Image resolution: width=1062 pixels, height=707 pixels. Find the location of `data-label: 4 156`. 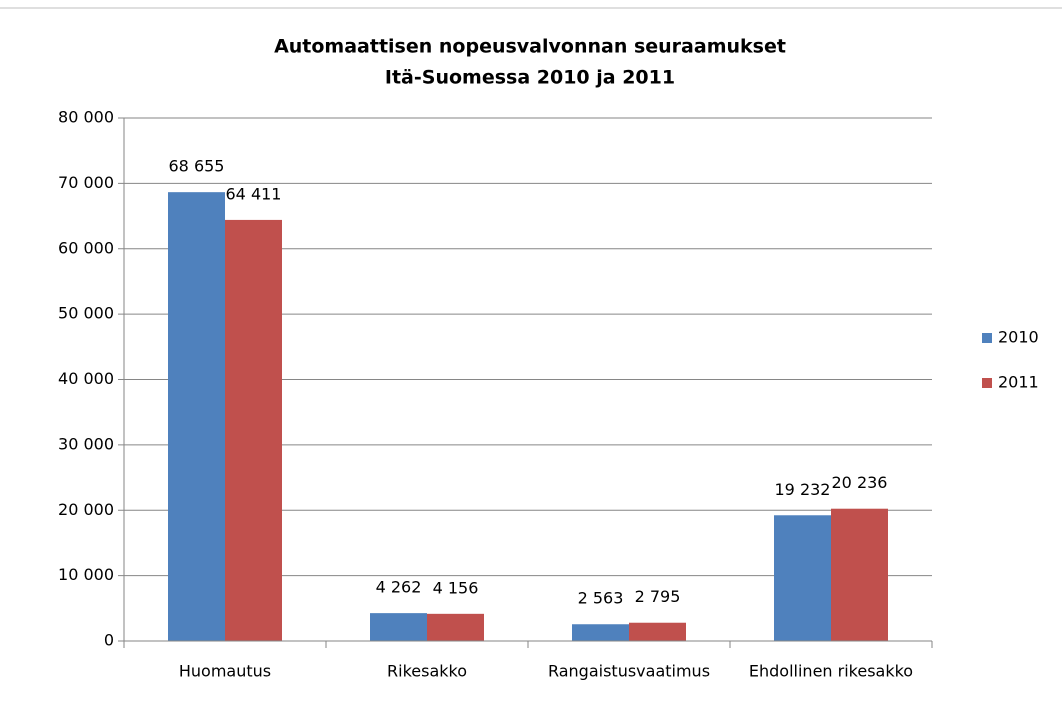

data-label: 4 156 is located at coordinates (456, 587).